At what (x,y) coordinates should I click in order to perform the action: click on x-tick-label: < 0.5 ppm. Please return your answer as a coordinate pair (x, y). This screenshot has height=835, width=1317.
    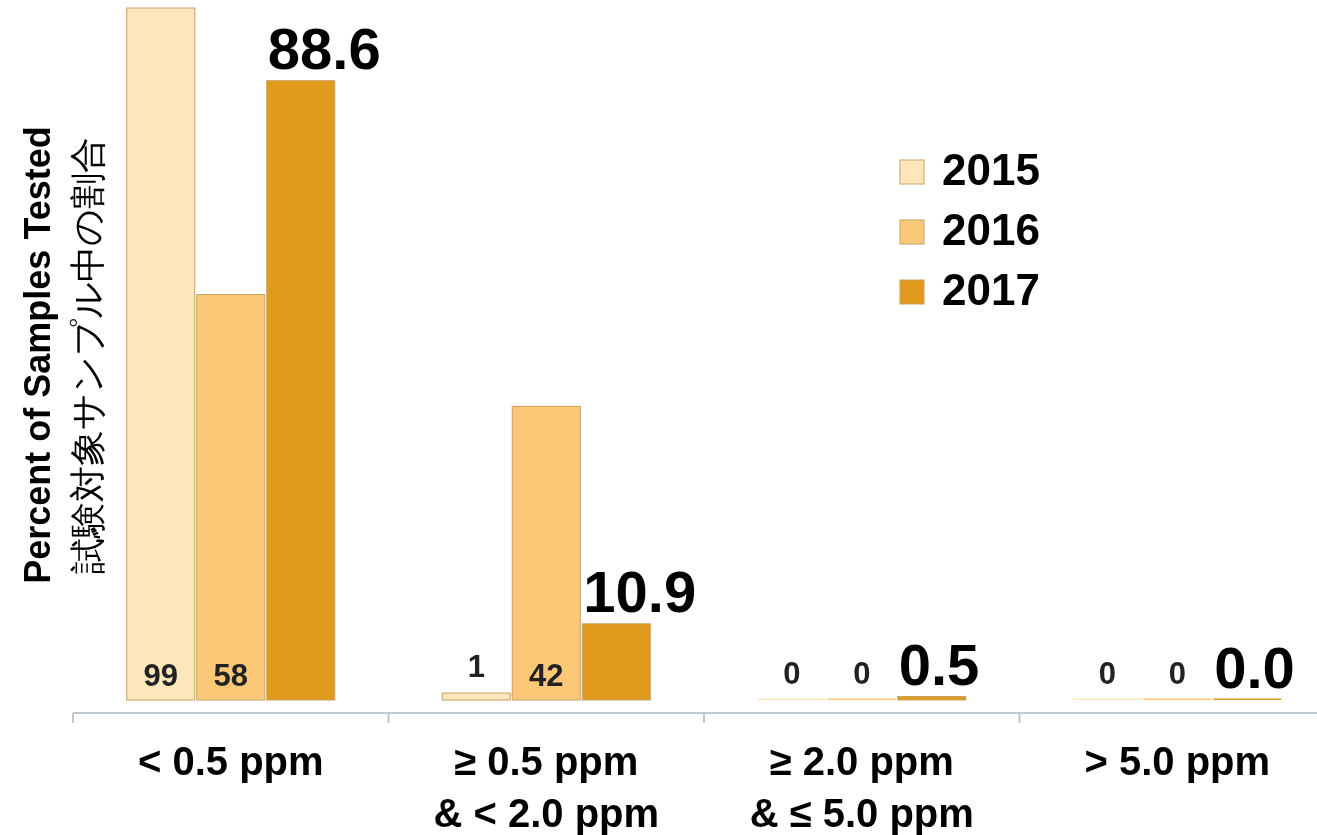
    Looking at the image, I should click on (230, 761).